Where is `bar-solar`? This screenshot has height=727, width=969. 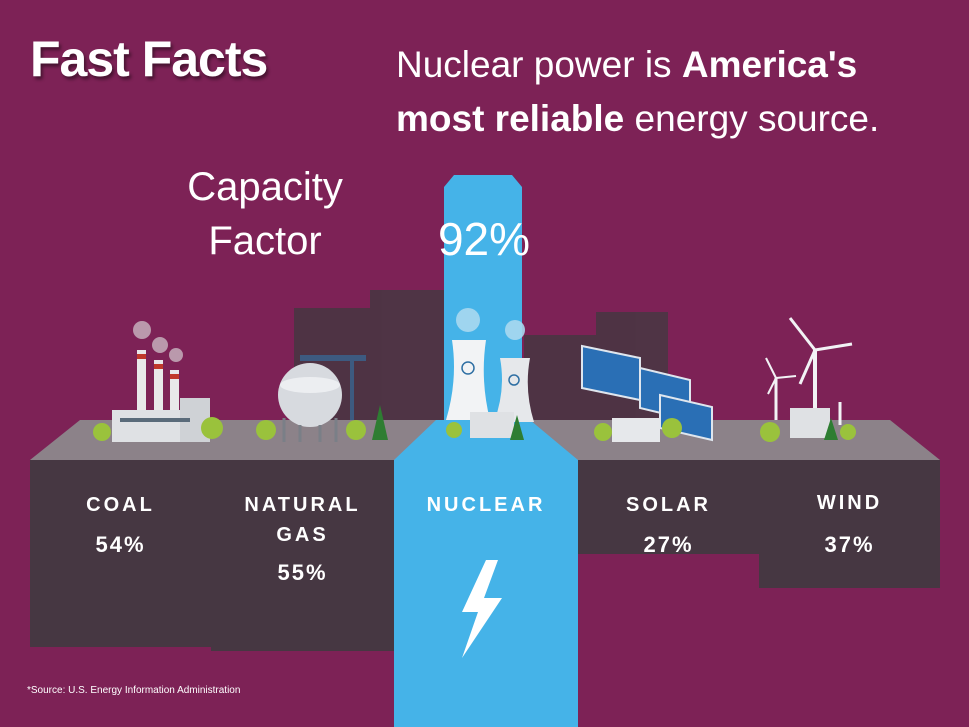 bar-solar is located at coordinates (668, 507).